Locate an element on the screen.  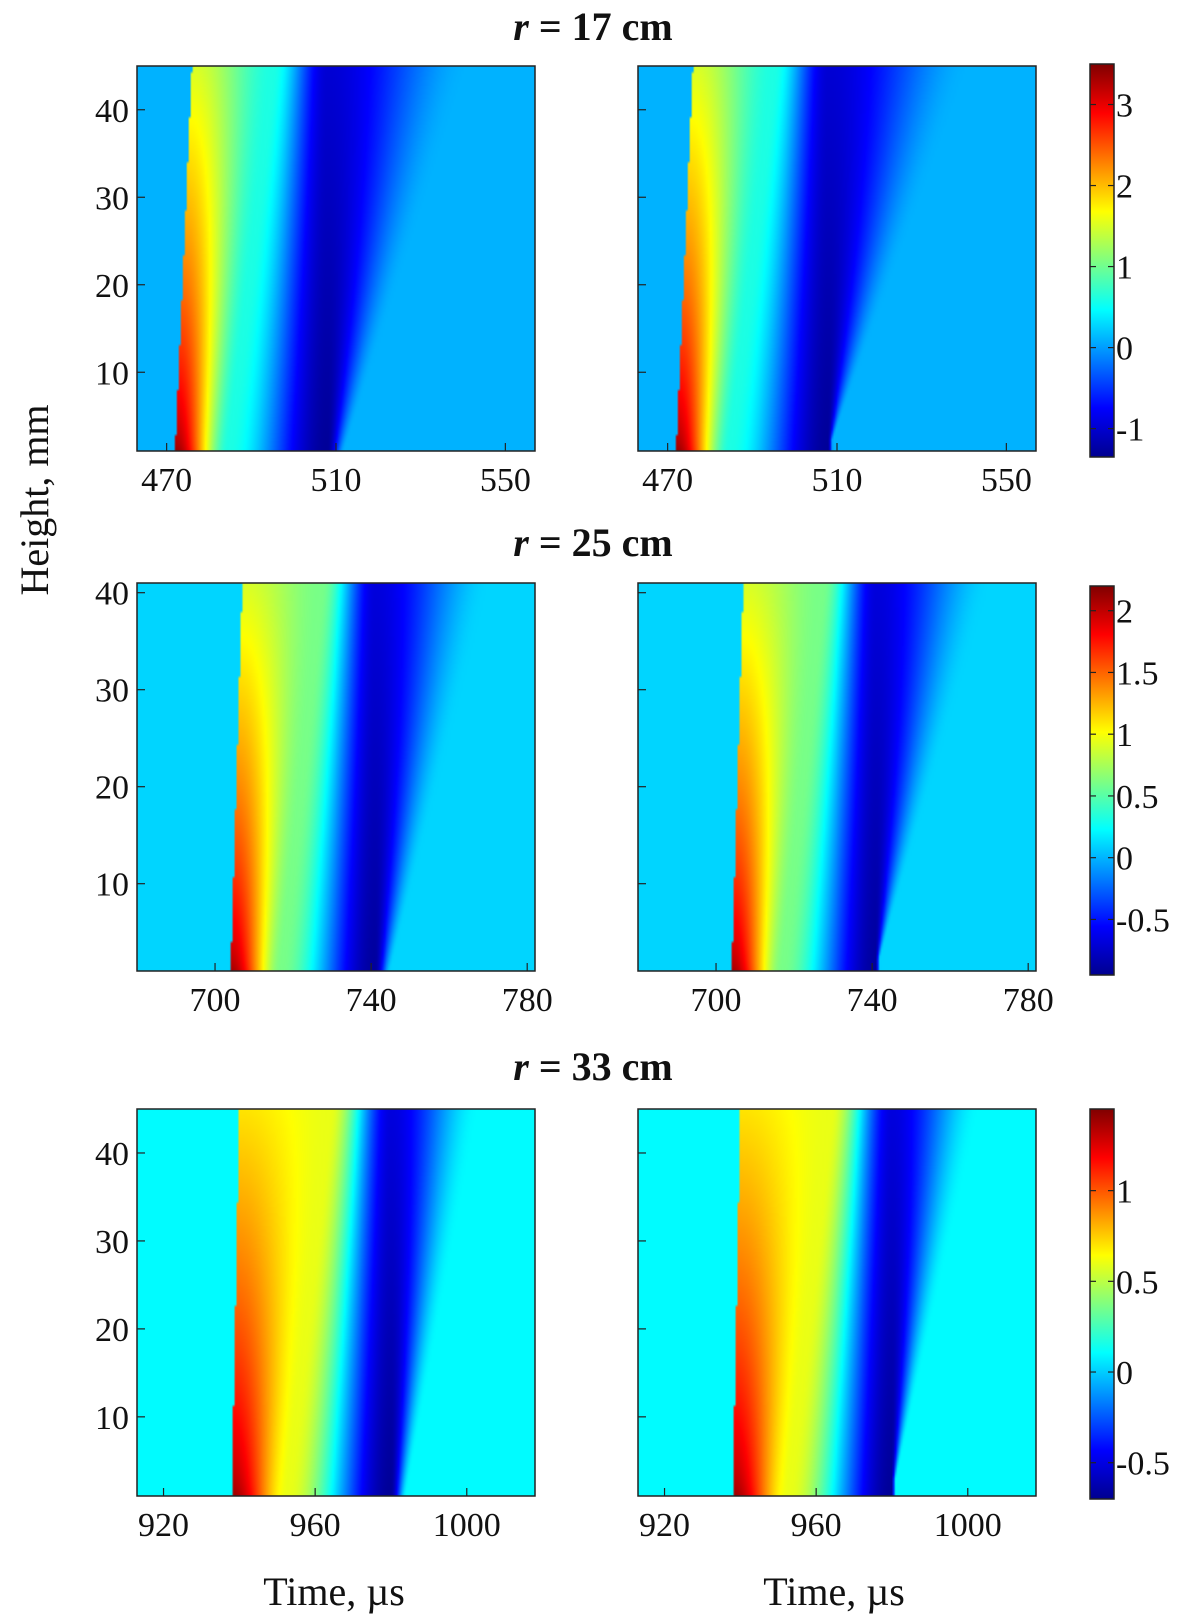
heatmap-panel-left: 920 960 1000 10 20 30 40 is located at coordinates (315, 1326).